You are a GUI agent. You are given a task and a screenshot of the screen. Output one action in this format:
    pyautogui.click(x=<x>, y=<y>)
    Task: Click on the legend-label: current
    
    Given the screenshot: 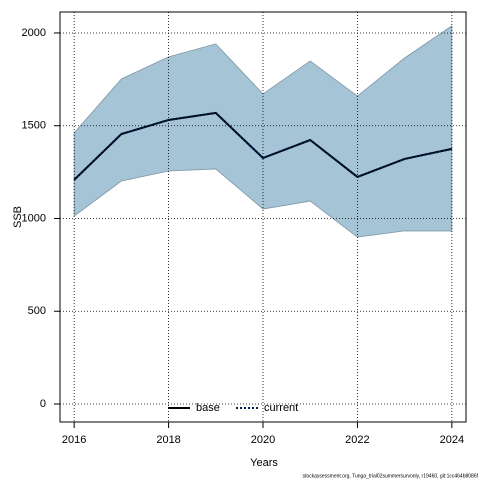 What is the action you would take?
    pyautogui.click(x=281, y=408)
    